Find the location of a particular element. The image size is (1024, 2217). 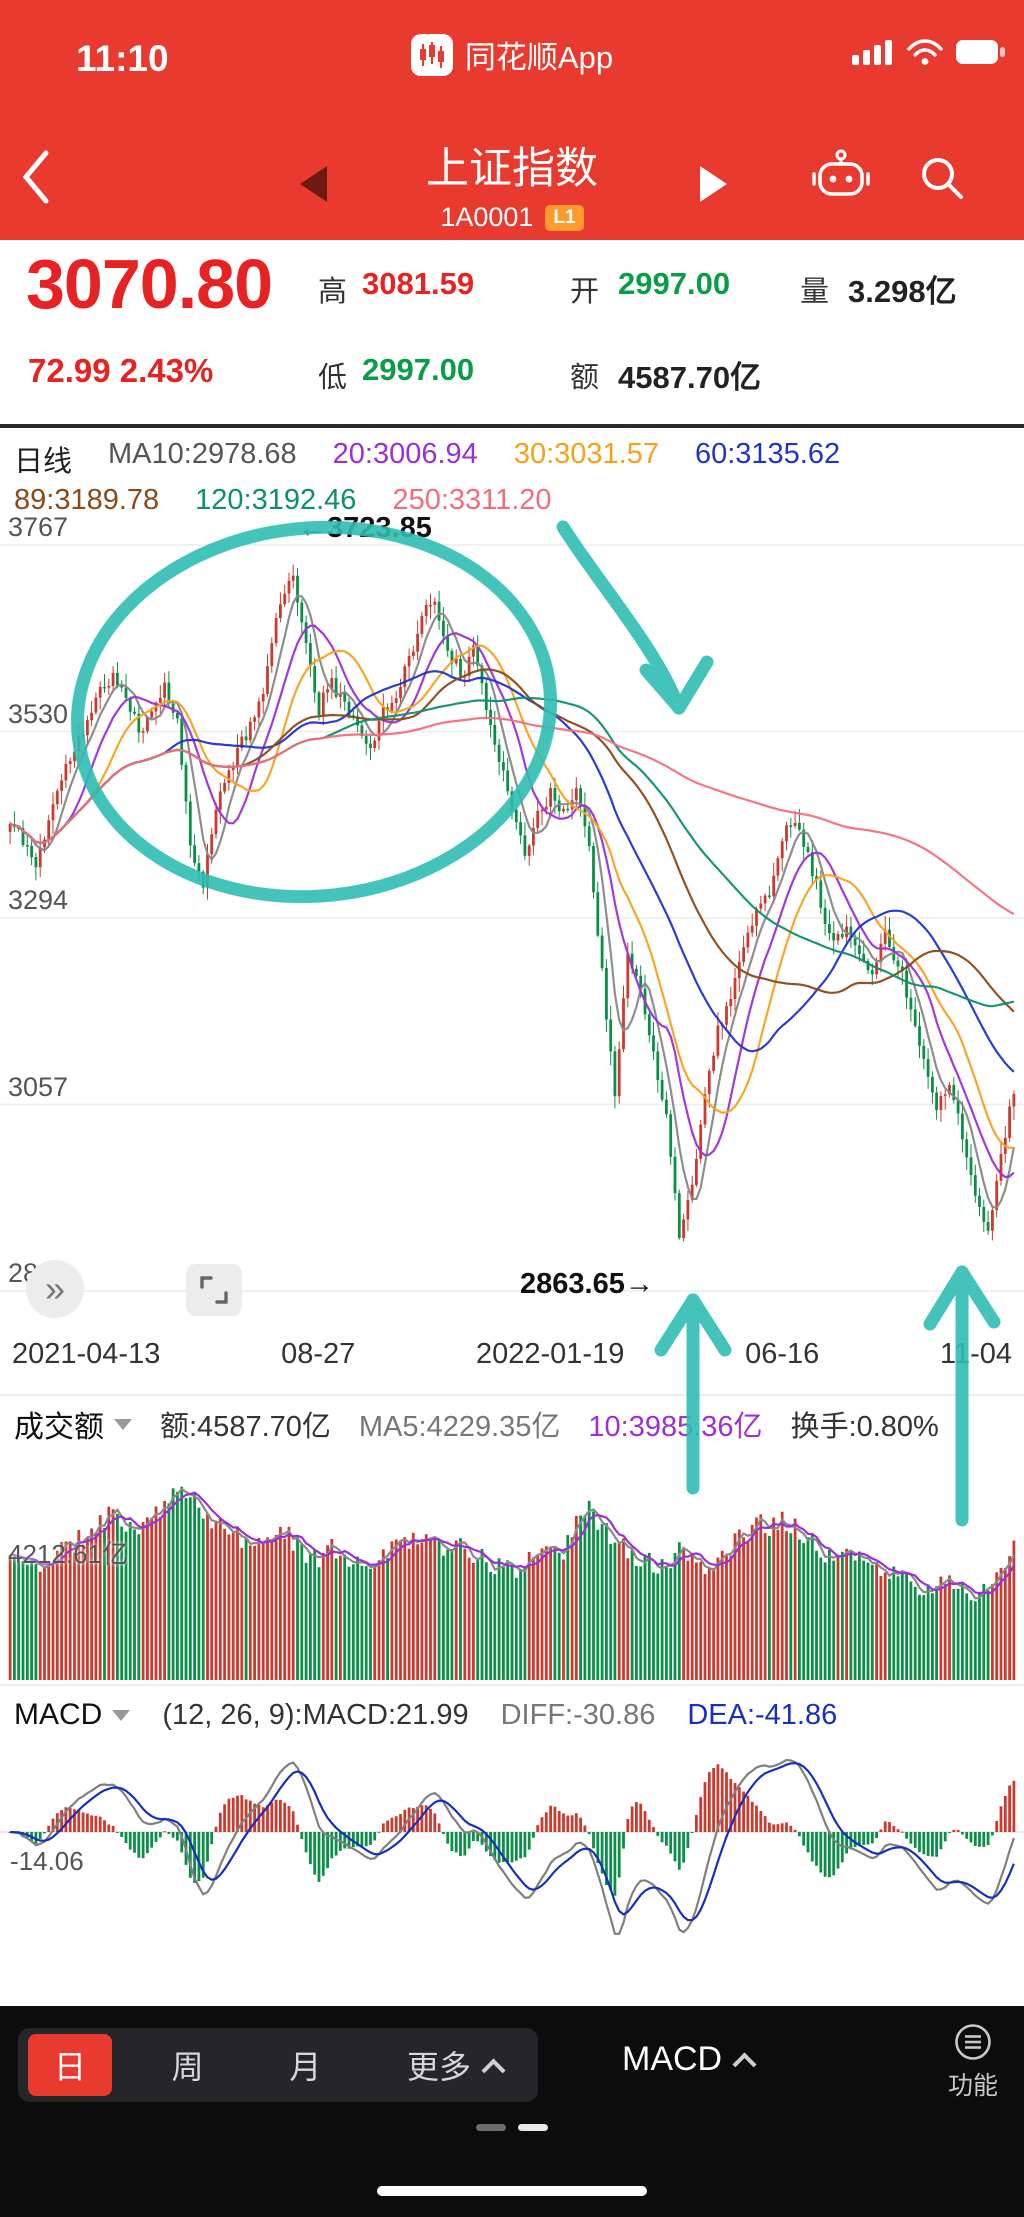

high-label: 高 is located at coordinates (333, 292).